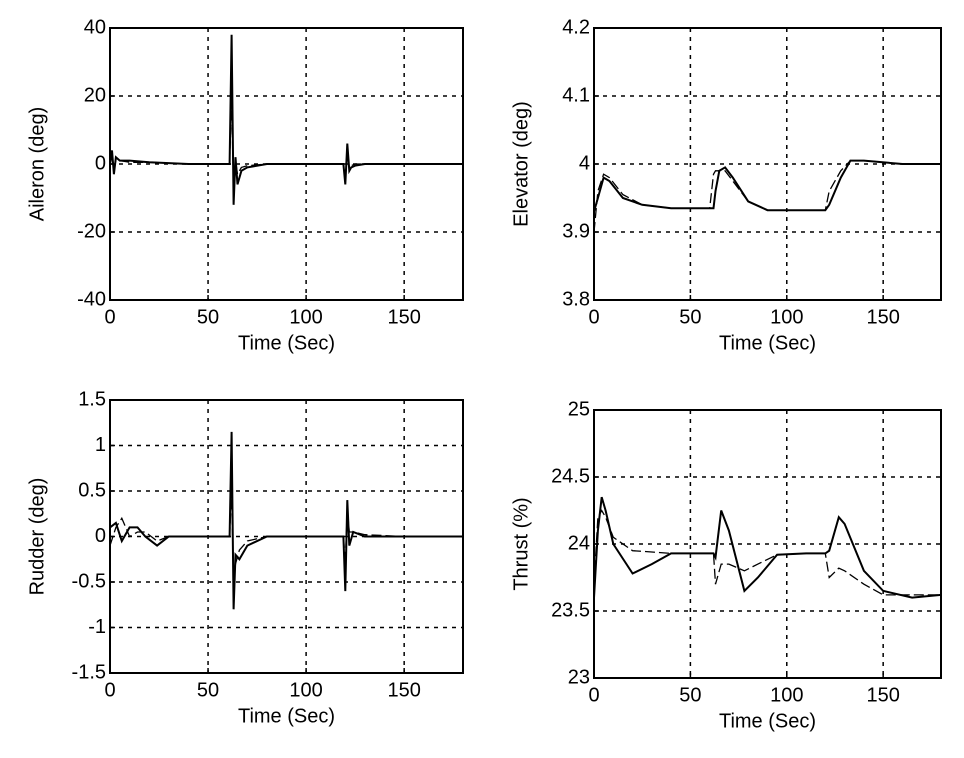  Describe the element at coordinates (576, 27) in the screenshot. I see `y-tick-label: 4.2` at that location.